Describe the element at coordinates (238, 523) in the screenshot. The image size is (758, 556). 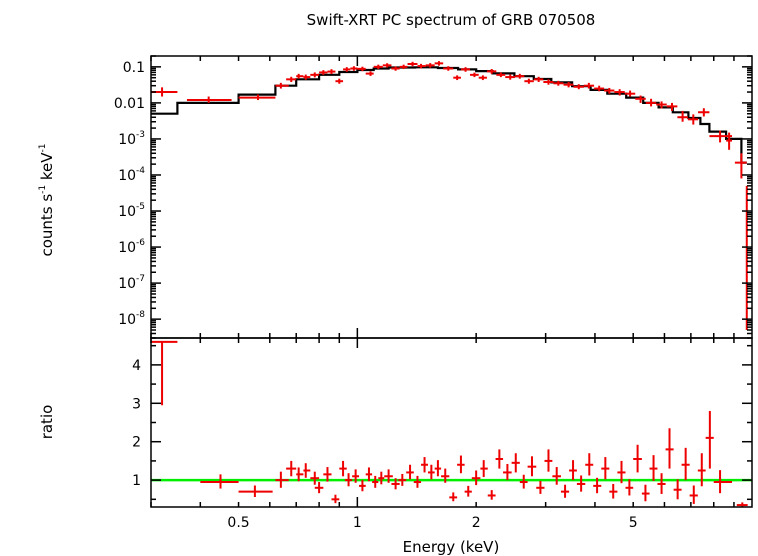
I see `x-tick-label: 0.5` at that location.